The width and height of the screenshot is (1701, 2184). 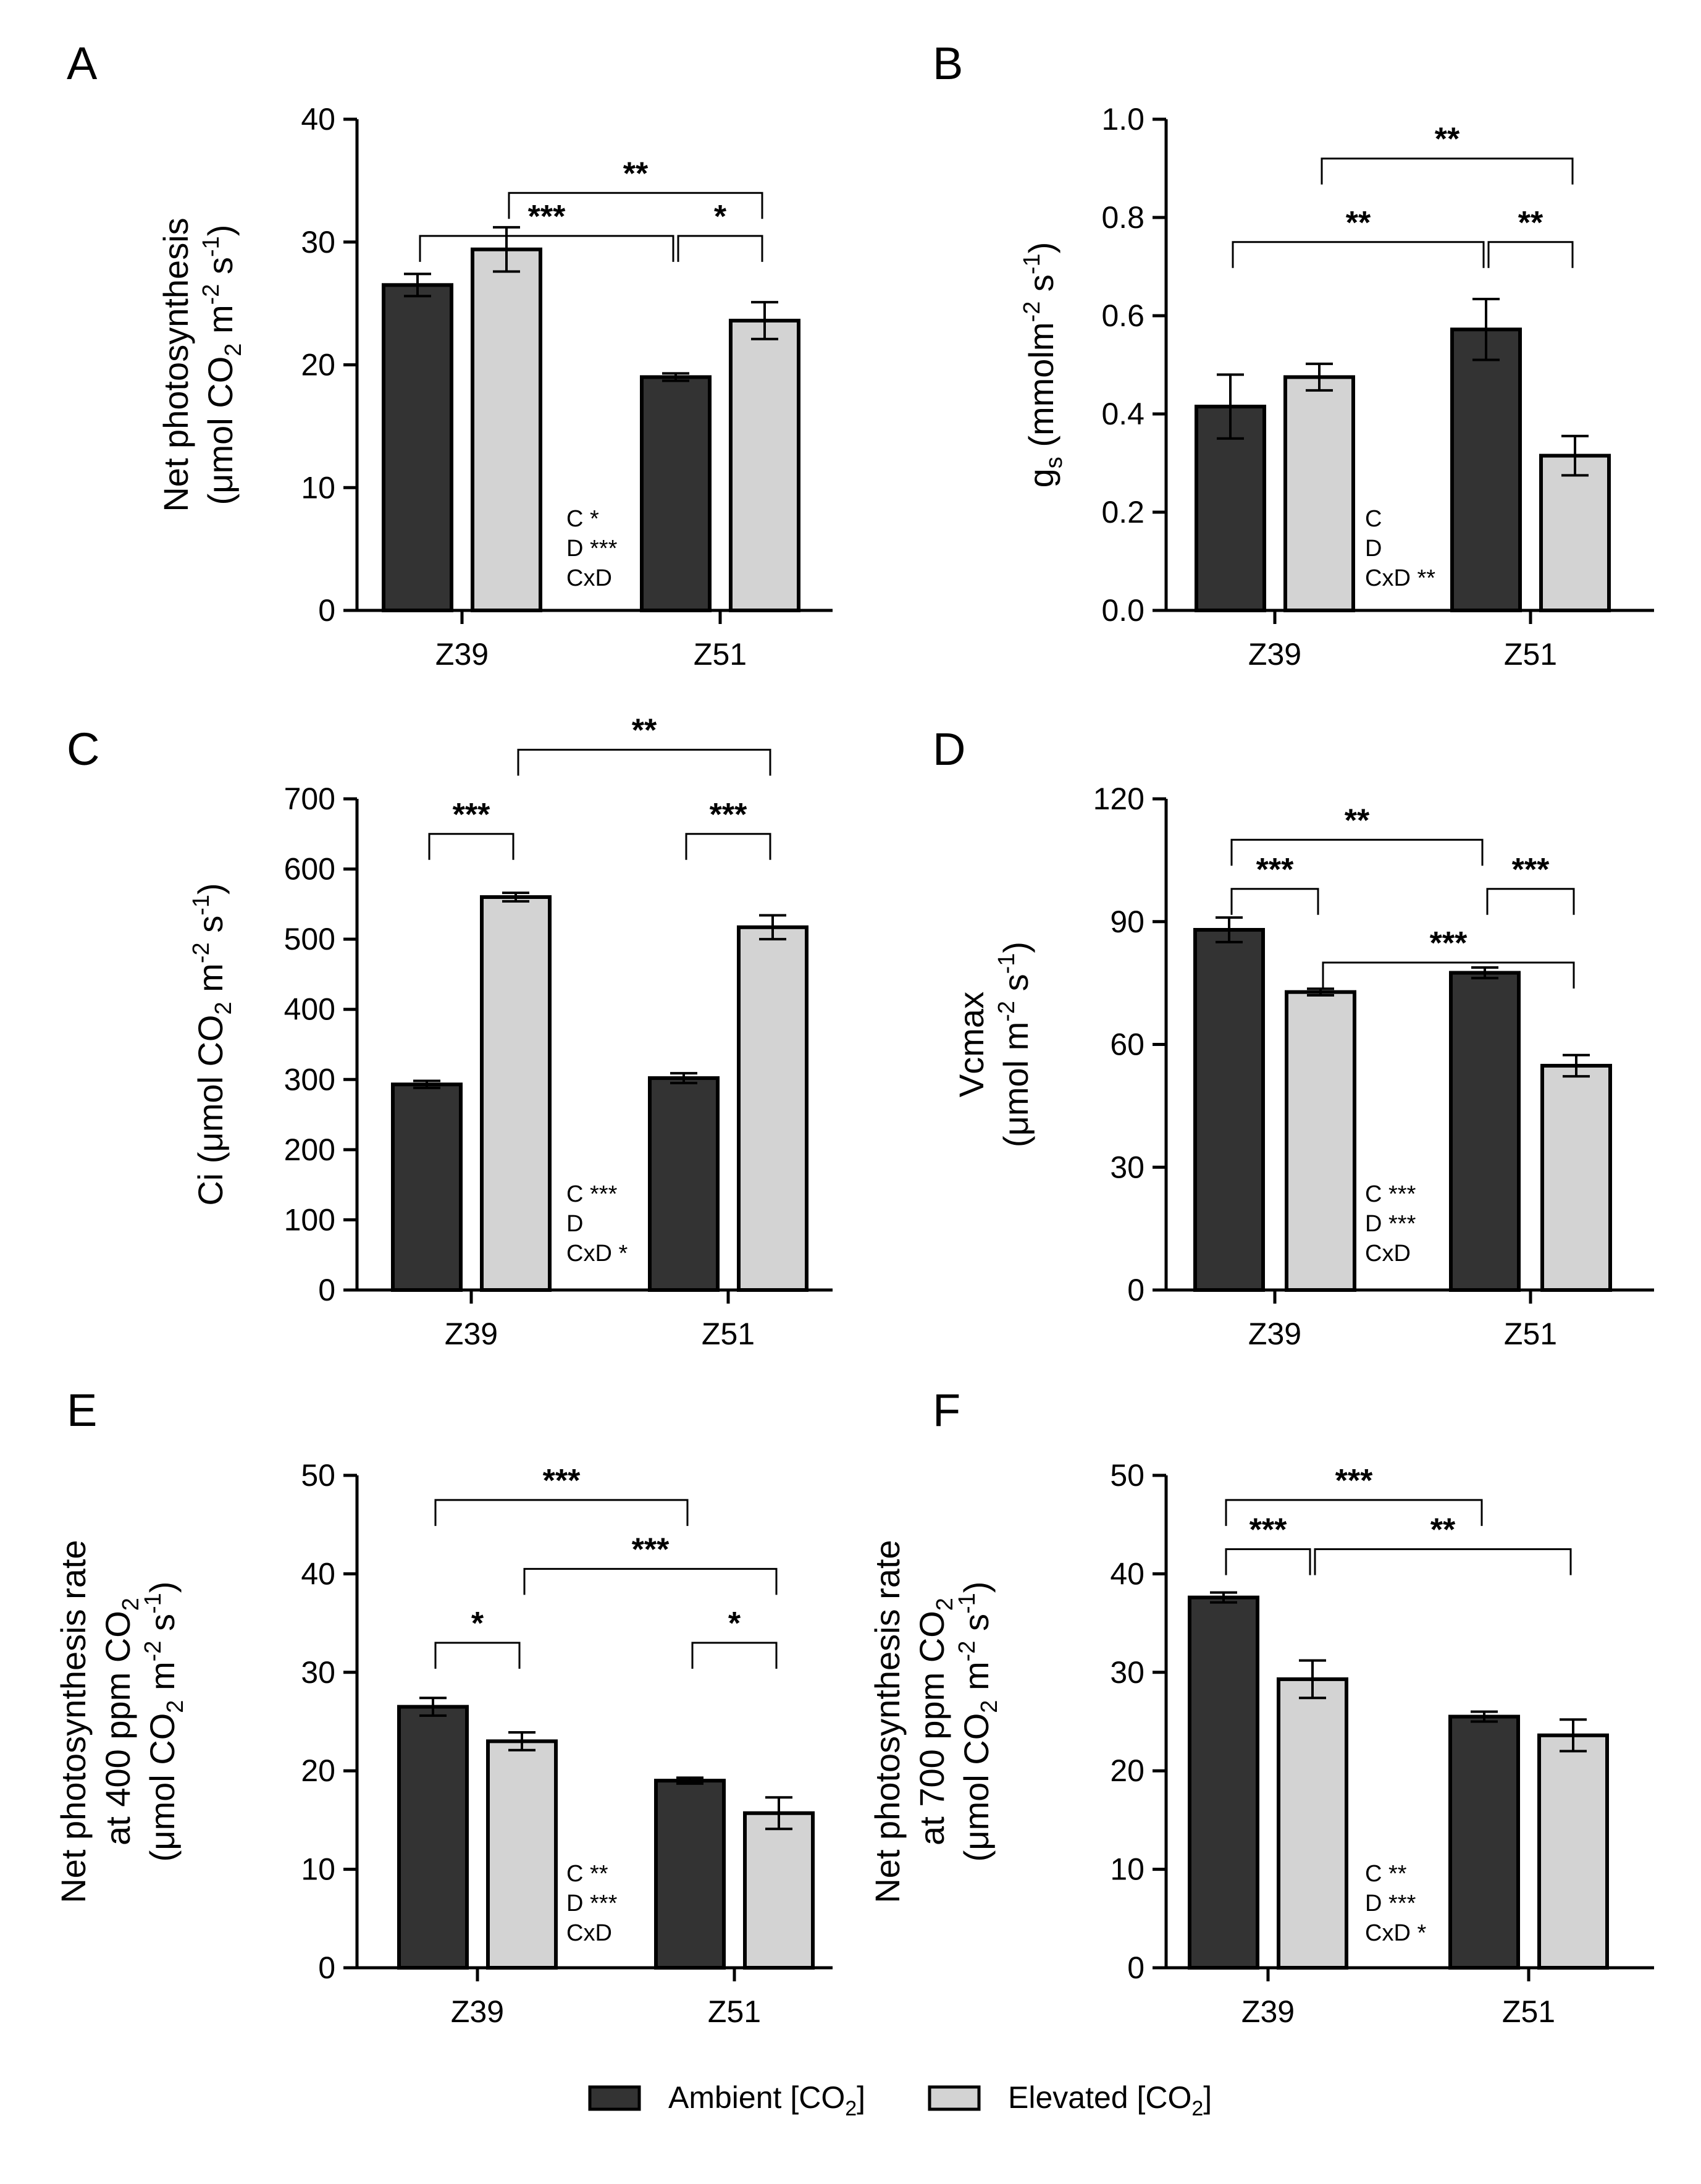 What do you see at coordinates (994, 1044) in the screenshot?
I see `y-axis-label: Vcmax (μmol m-2 s-1)` at bounding box center [994, 1044].